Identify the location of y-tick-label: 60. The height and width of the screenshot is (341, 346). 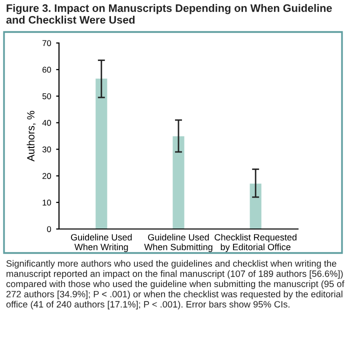
(47, 69).